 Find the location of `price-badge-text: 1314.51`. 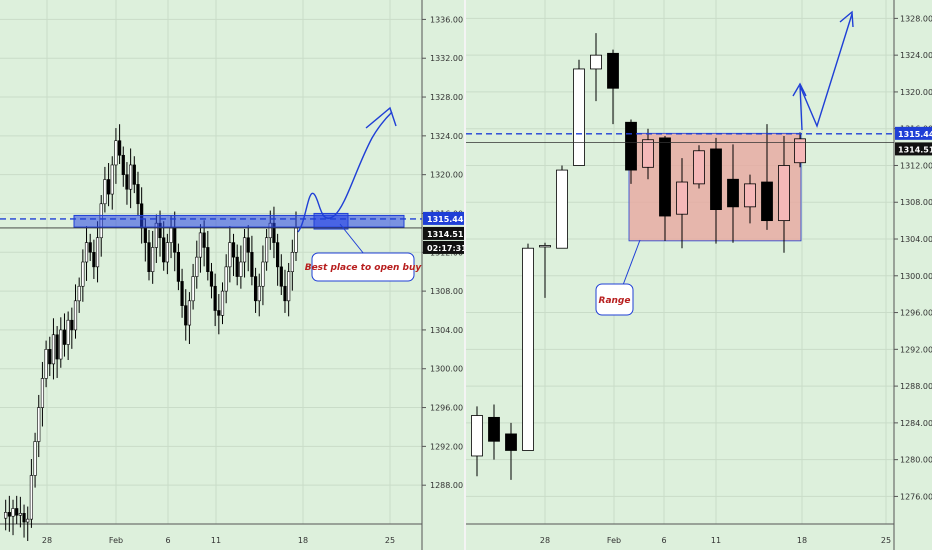

price-badge-text: 1314.51 is located at coordinates (915, 149).